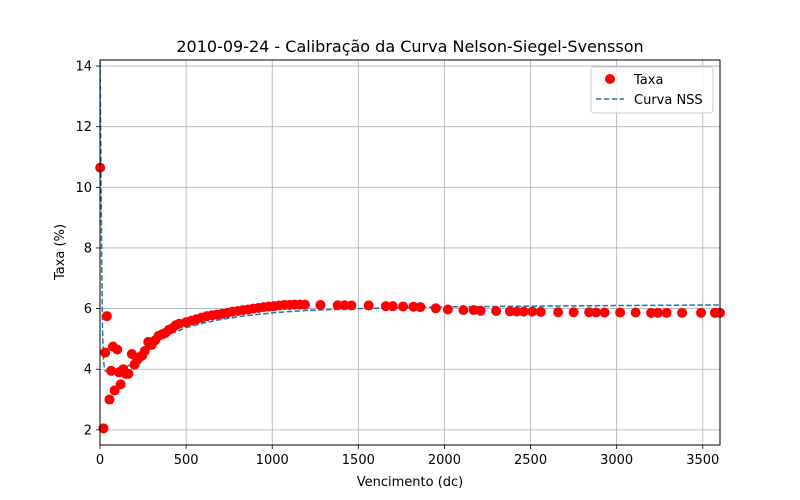 The width and height of the screenshot is (800, 500). I want to click on x-tick-label: 2500, so click(530, 460).